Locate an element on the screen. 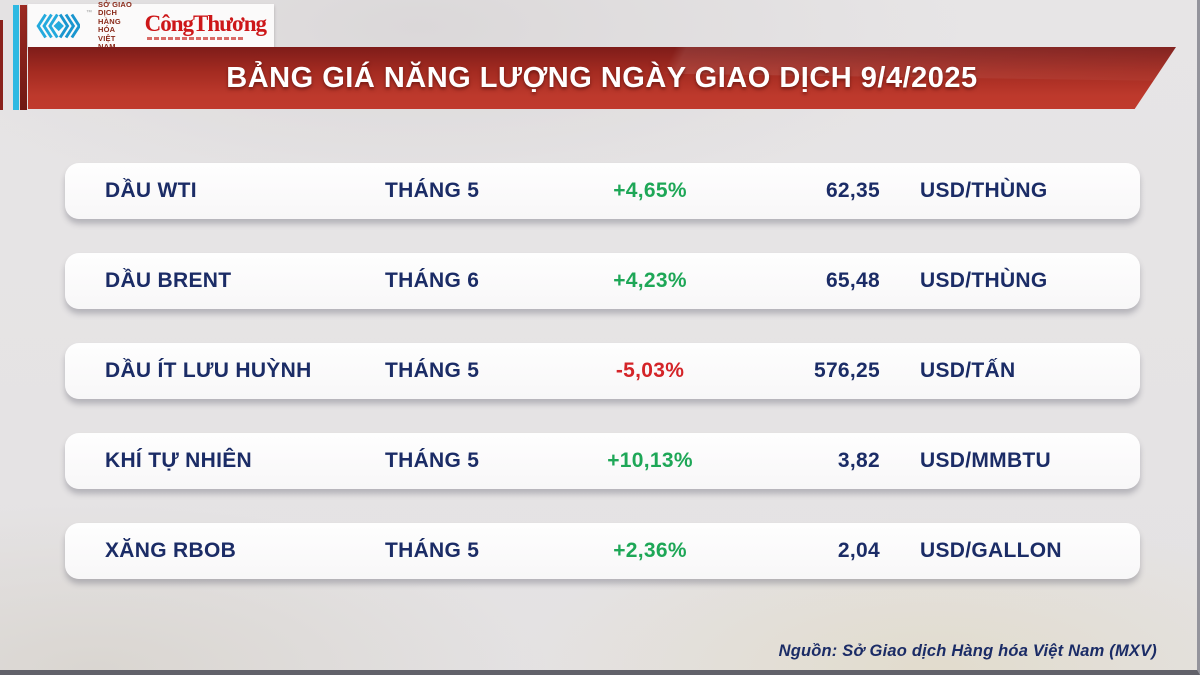  left-edge-red-bar is located at coordinates (1, 65).